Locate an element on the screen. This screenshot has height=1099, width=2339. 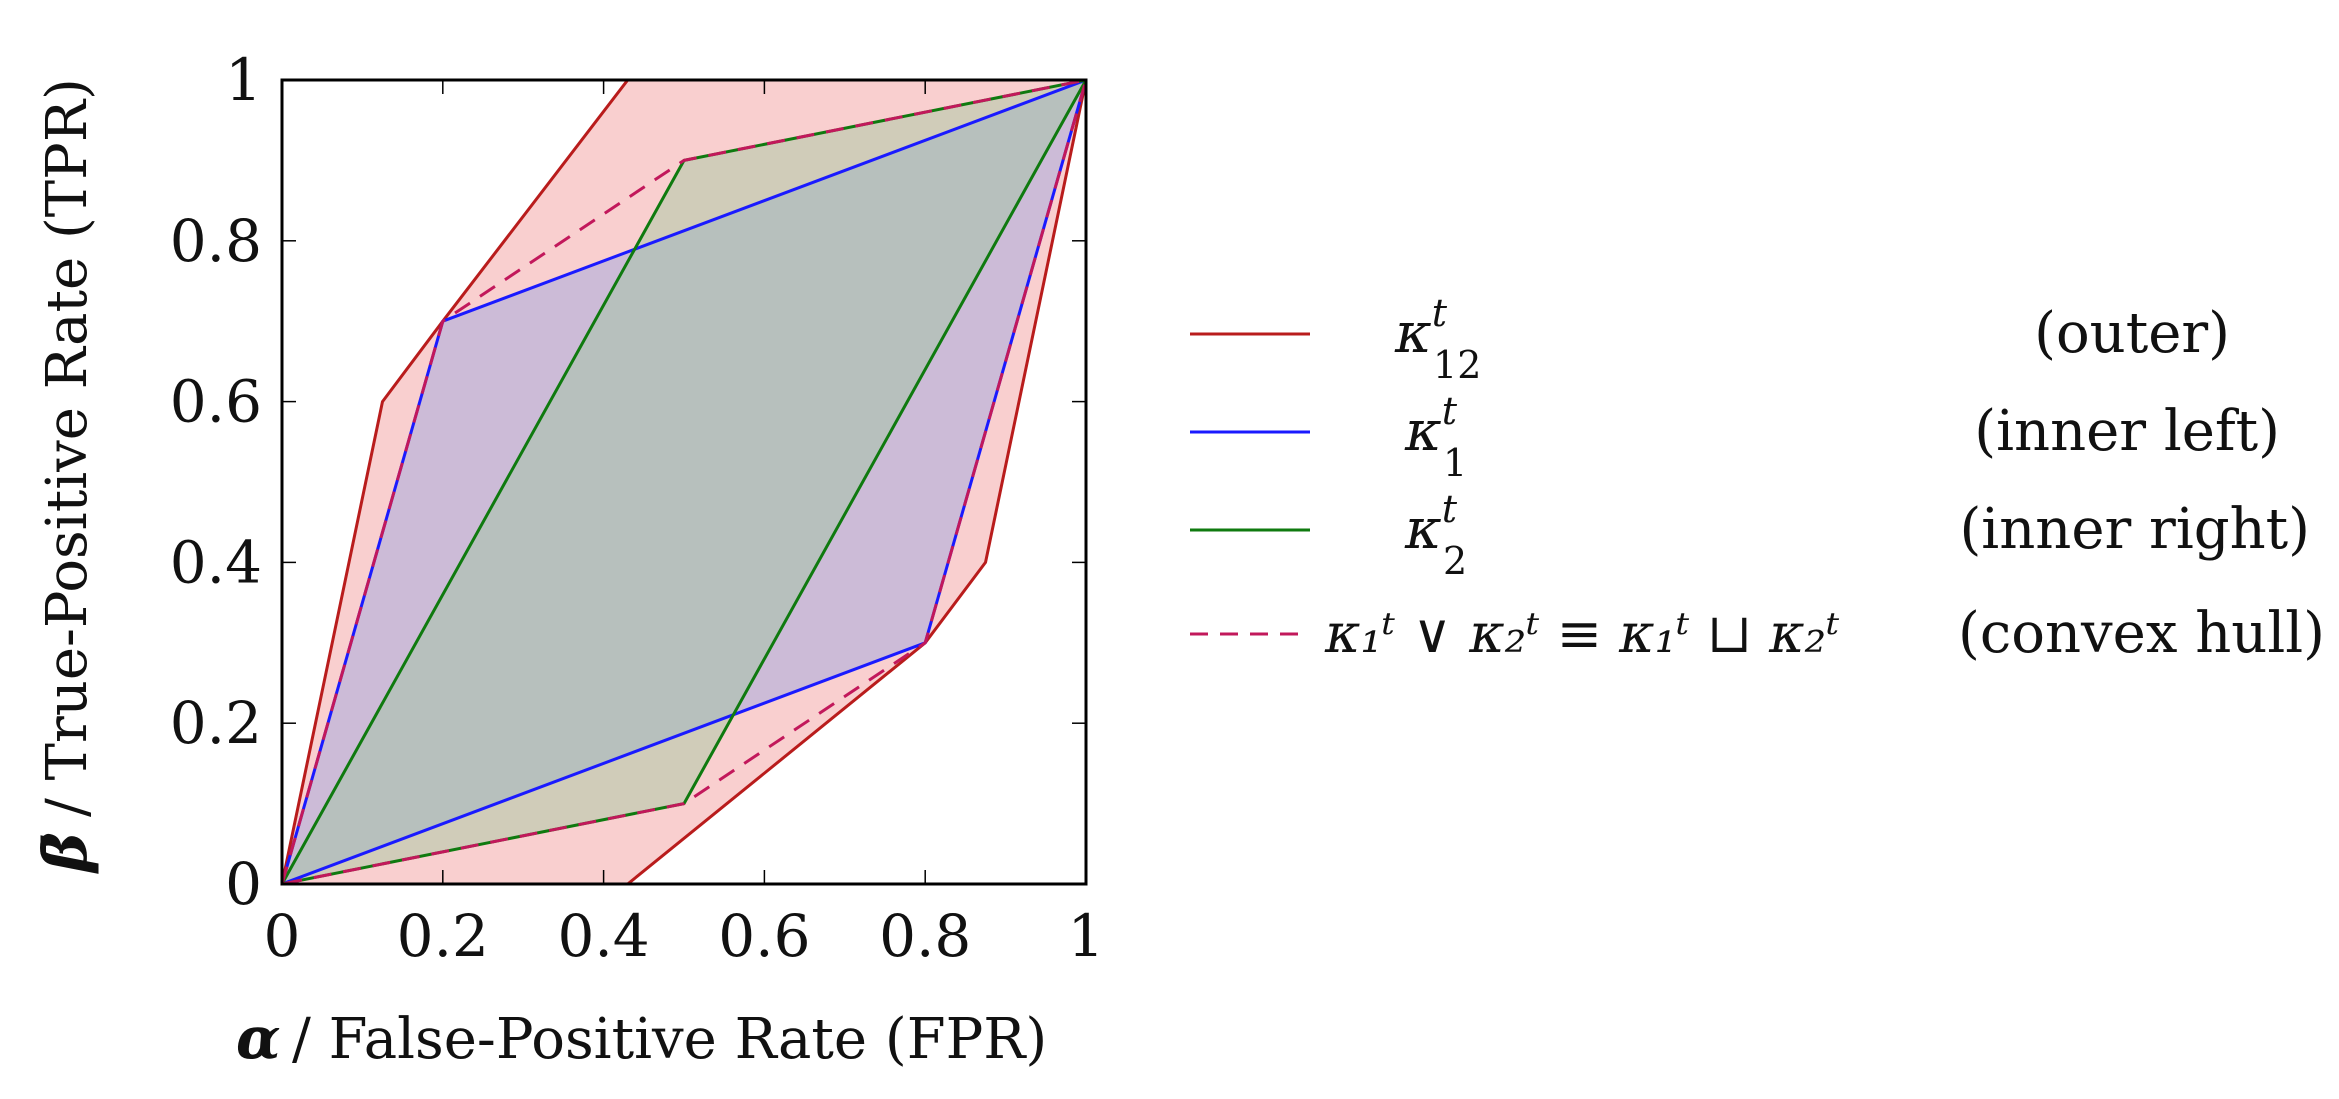
x-axis-title: / False-Positive Rate (FPR) is located at coordinates (669, 1039).